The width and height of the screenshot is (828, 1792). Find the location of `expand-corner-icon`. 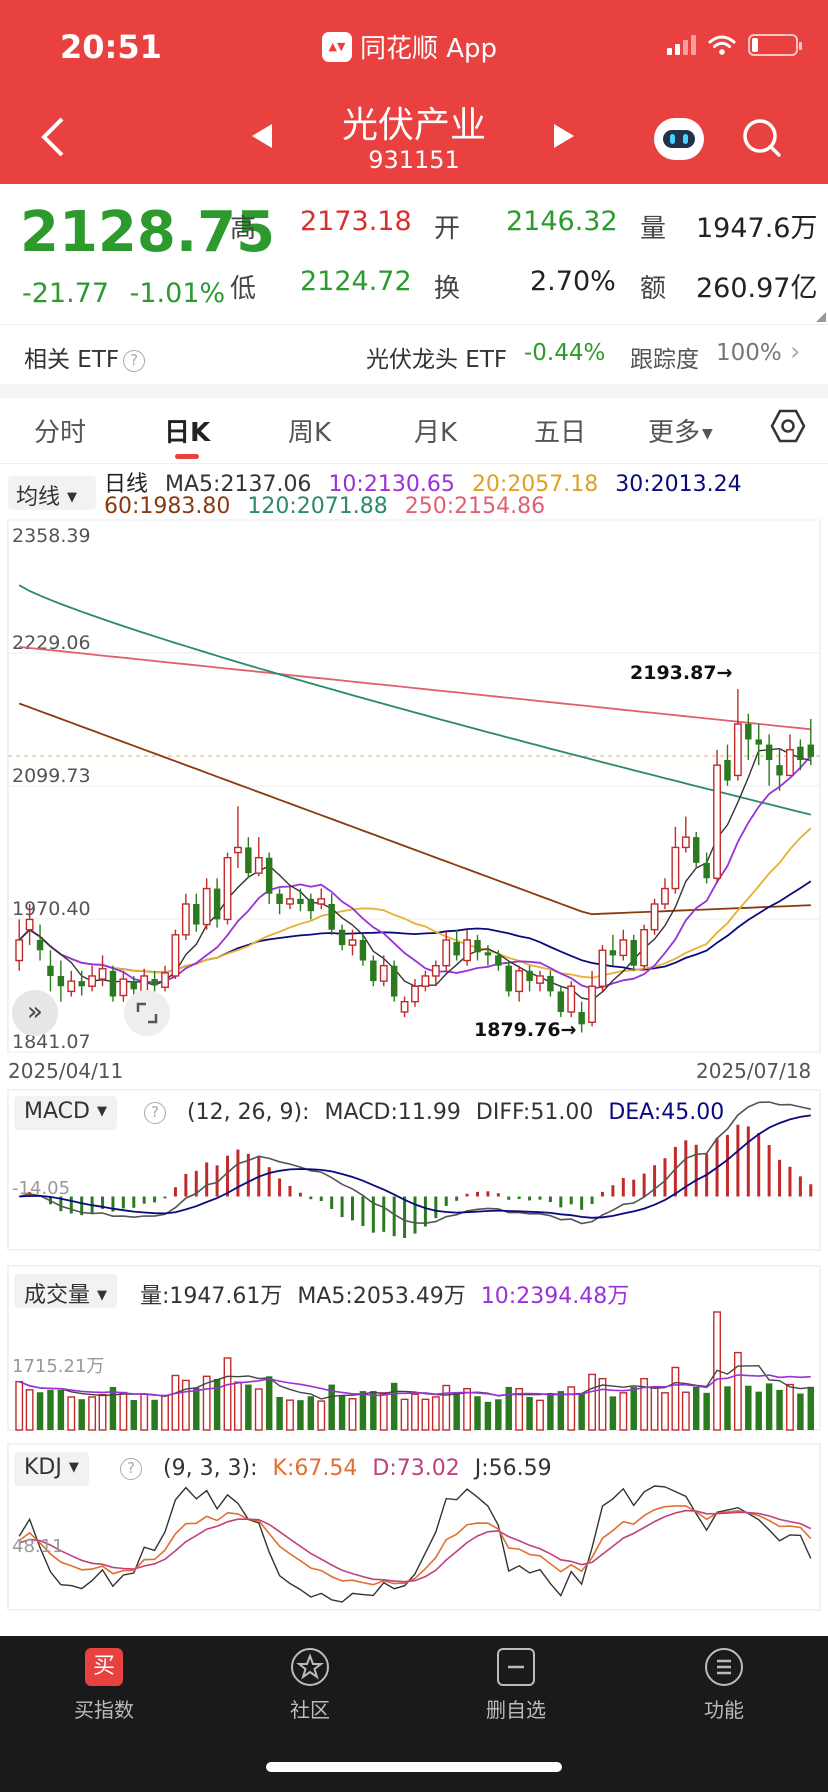

expand-corner-icon is located at coordinates (821, 317).